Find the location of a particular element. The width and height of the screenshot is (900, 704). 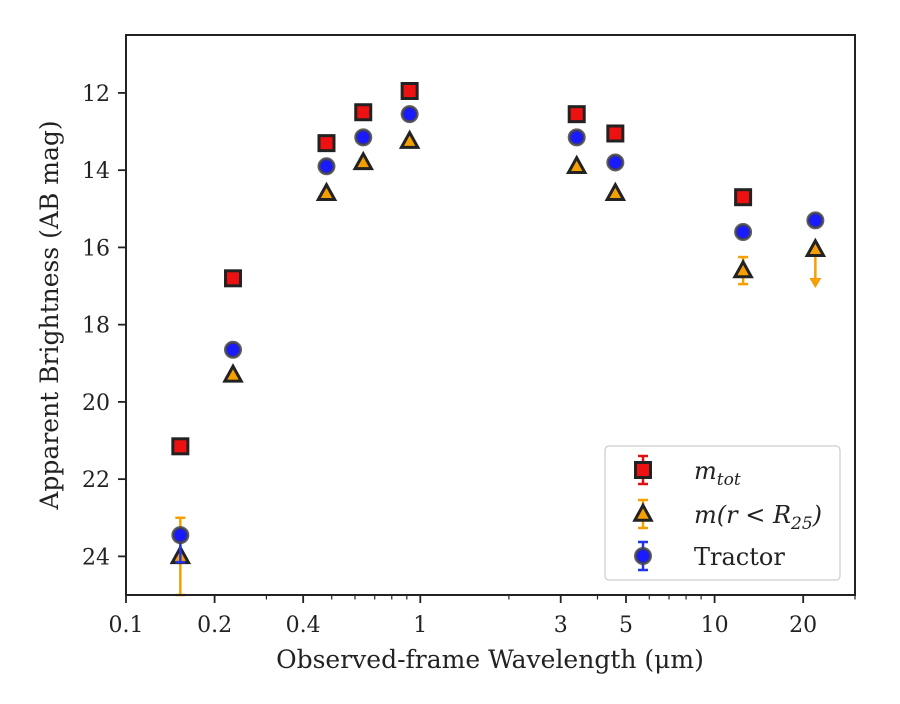

y-tick-label: 16 is located at coordinates (96, 248).